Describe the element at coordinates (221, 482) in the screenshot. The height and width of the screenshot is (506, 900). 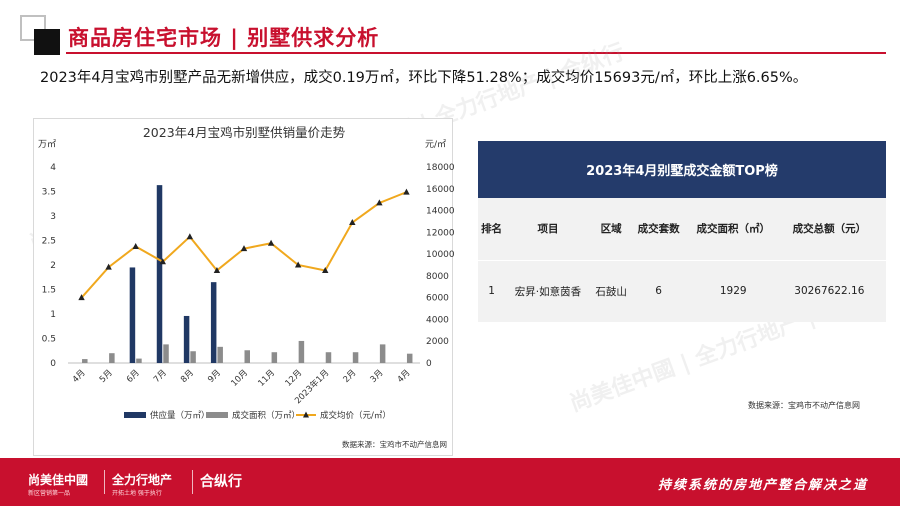
I see `footer-logo-hezongxing: 合纵行` at that location.